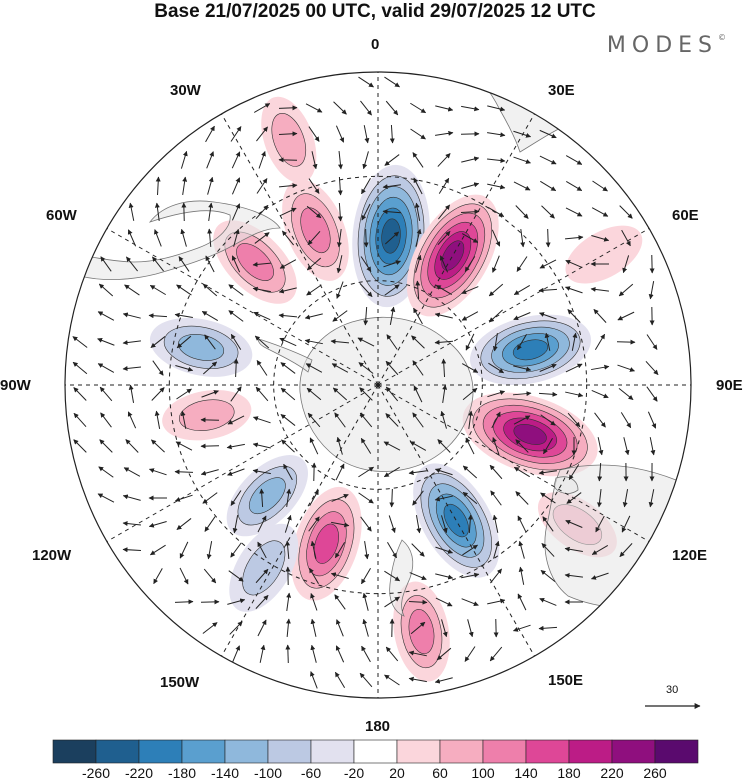 The height and width of the screenshot is (783, 750). What do you see at coordinates (375, 44) in the screenshot?
I see `lon-label-0: 0` at bounding box center [375, 44].